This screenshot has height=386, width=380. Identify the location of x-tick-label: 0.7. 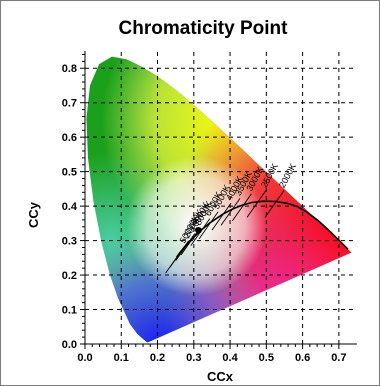
(338, 358).